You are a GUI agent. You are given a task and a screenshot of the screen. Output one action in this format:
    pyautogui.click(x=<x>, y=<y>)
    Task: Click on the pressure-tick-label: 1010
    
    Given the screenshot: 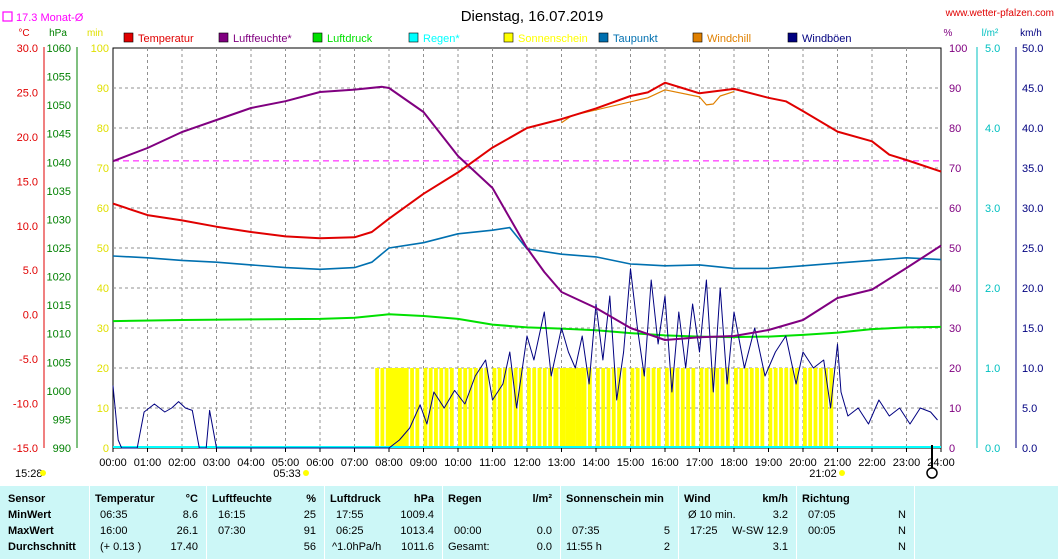 What is the action you would take?
    pyautogui.click(x=59, y=335)
    